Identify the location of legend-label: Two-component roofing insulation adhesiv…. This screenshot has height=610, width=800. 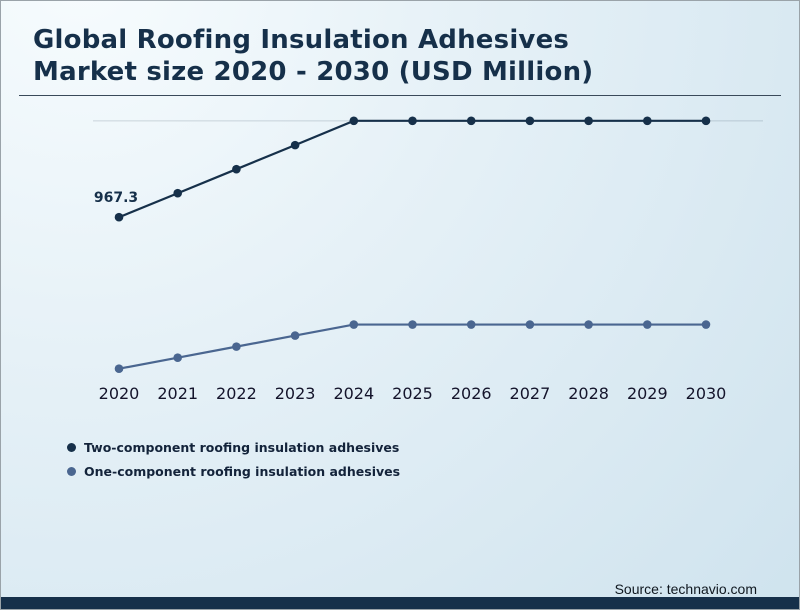
(242, 447).